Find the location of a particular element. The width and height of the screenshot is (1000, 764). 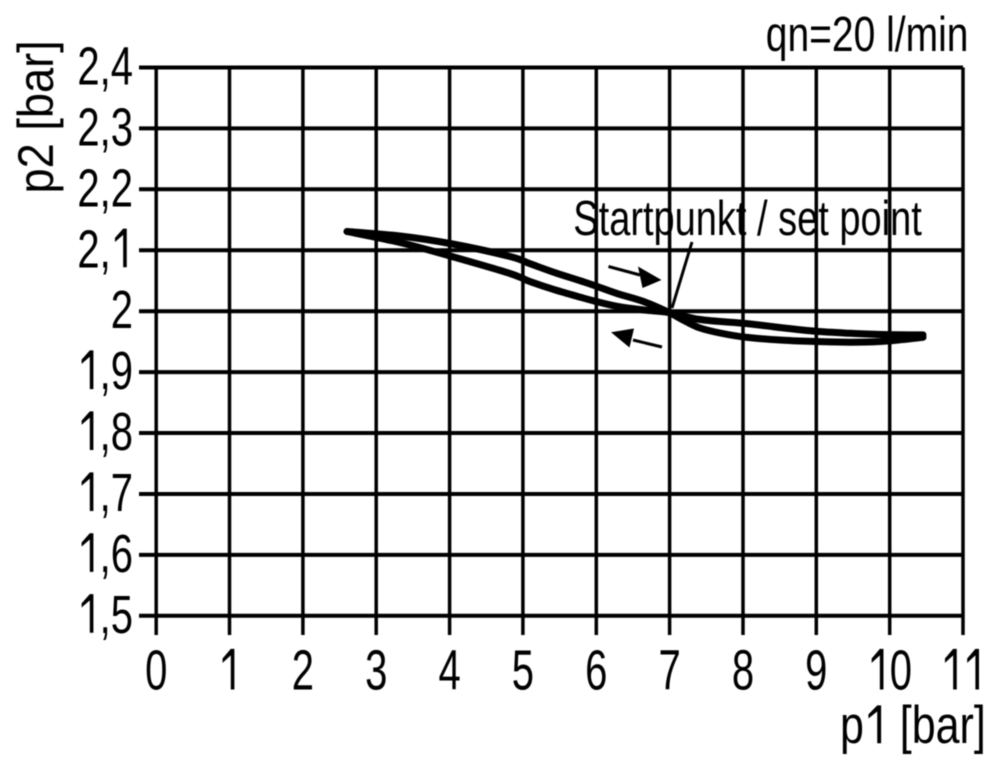

svg-text: 3 is located at coordinates (376, 671).